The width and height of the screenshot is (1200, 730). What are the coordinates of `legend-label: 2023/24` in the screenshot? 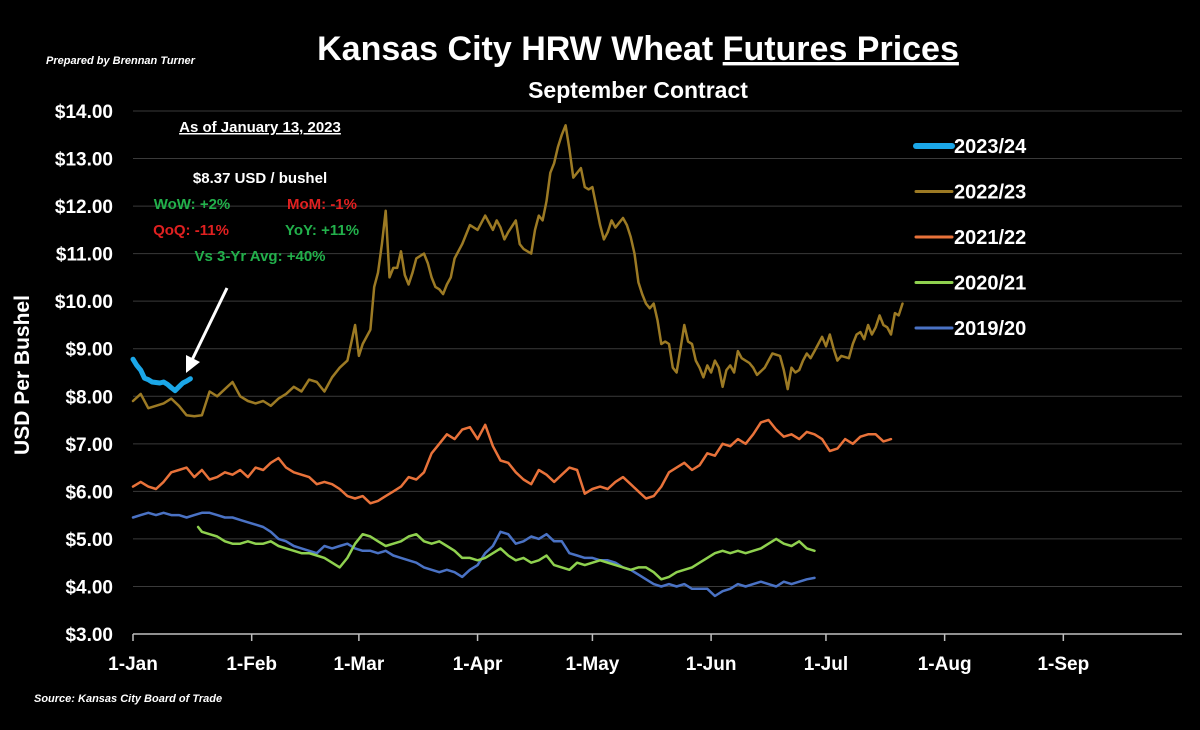 It's located at (990, 147).